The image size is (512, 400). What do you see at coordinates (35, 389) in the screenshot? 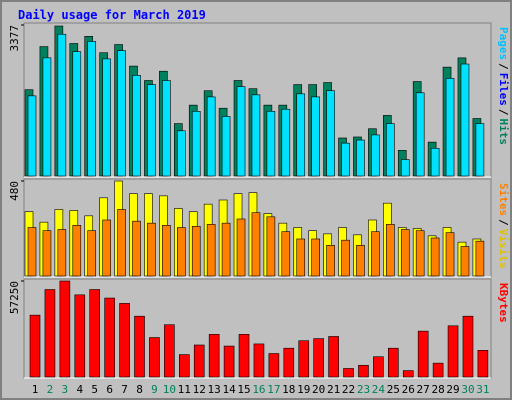
I see `x-tick-label: 1` at bounding box center [35, 389].